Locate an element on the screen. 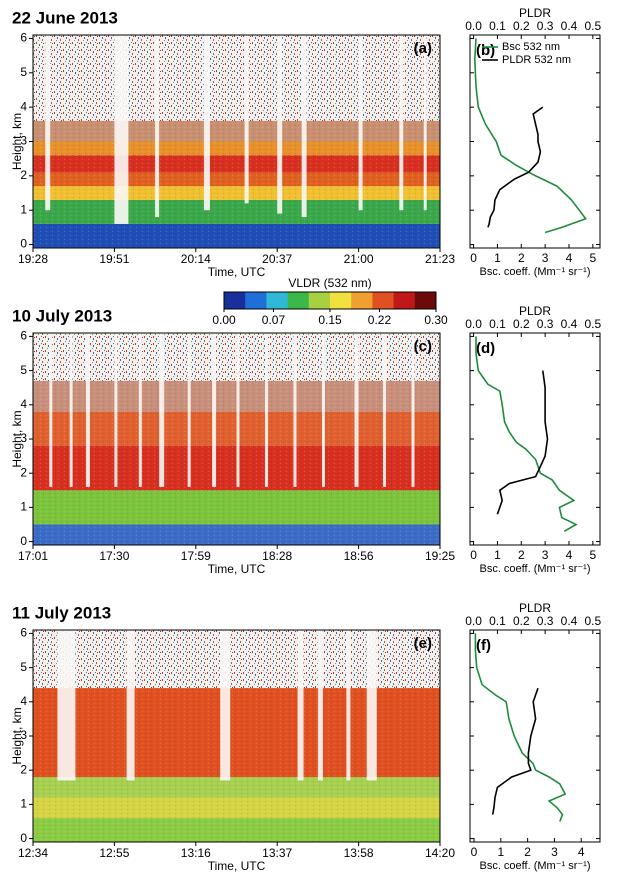 The width and height of the screenshot is (619, 881). y-tick-label: 6 is located at coordinates (23, 336).